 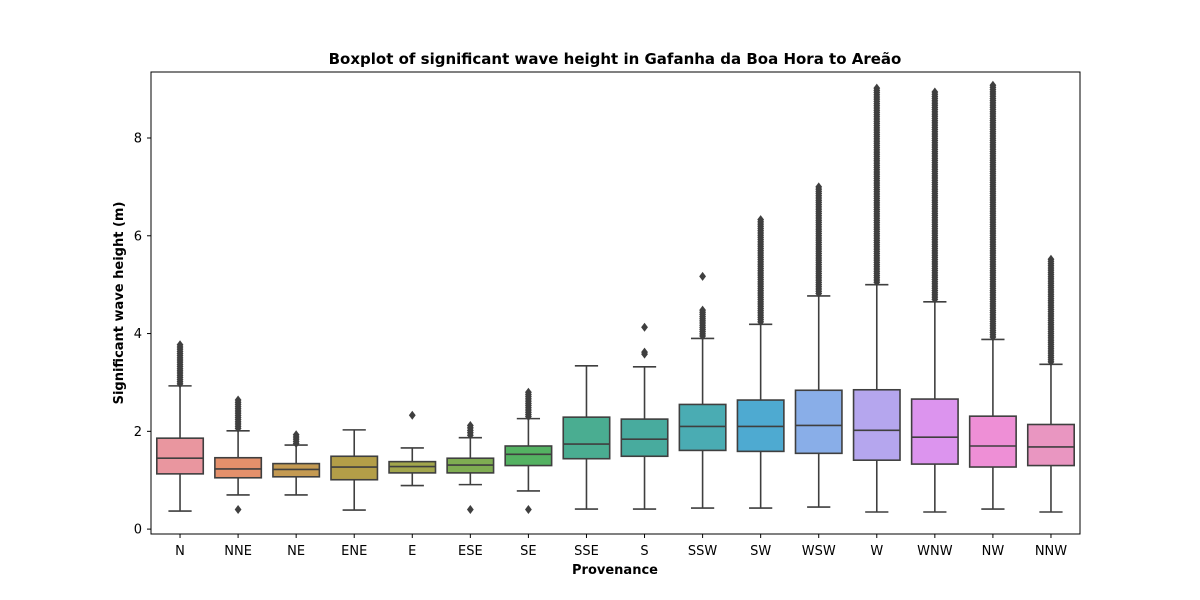 What do you see at coordinates (412, 448) in the screenshot?
I see `box-e` at bounding box center [412, 448].